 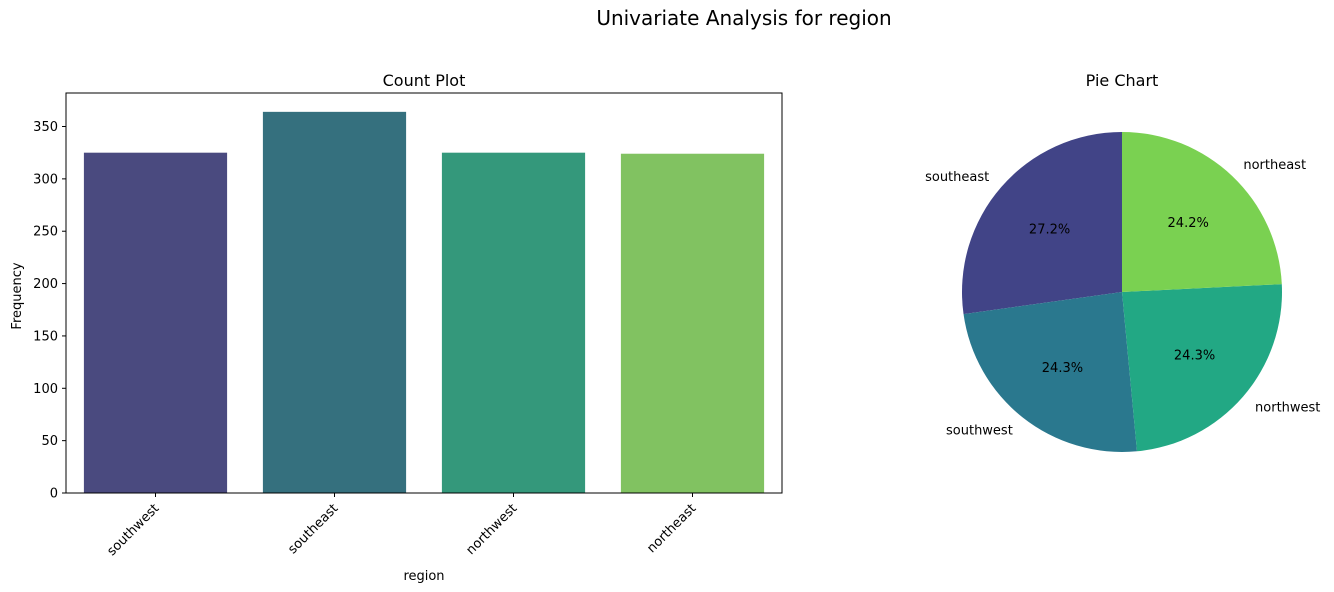 What do you see at coordinates (49, 441) in the screenshot?
I see `y-tick-label: 50` at bounding box center [49, 441].